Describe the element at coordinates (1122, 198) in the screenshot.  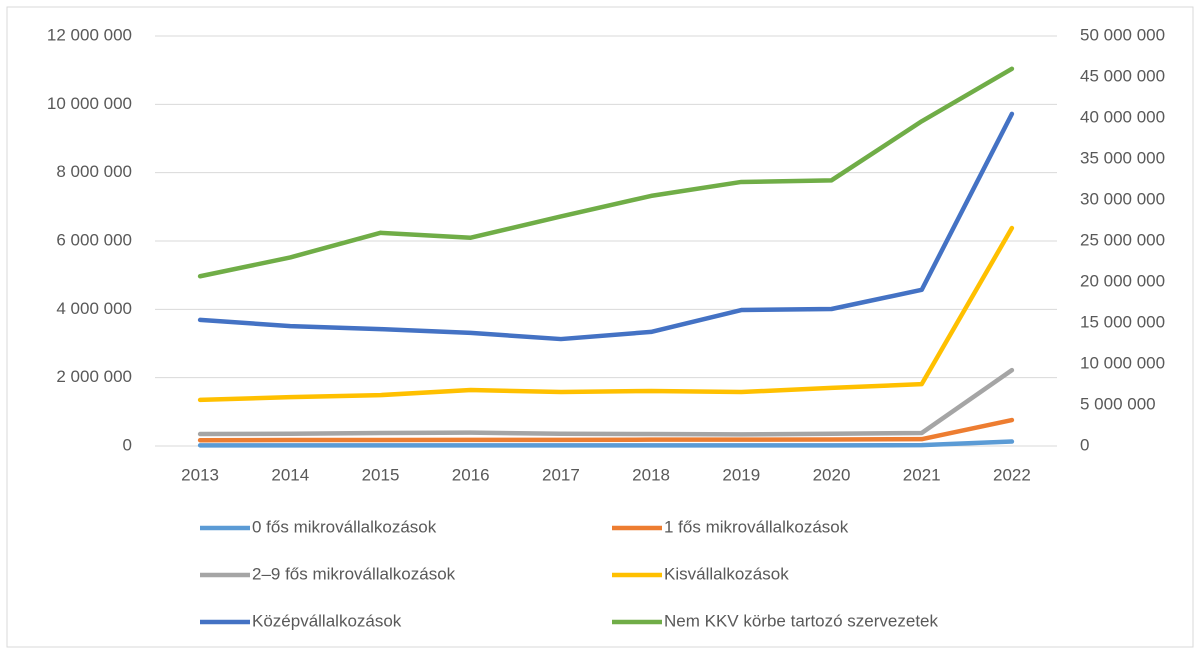
I see `y2-tick-label: 30 000 000` at that location.